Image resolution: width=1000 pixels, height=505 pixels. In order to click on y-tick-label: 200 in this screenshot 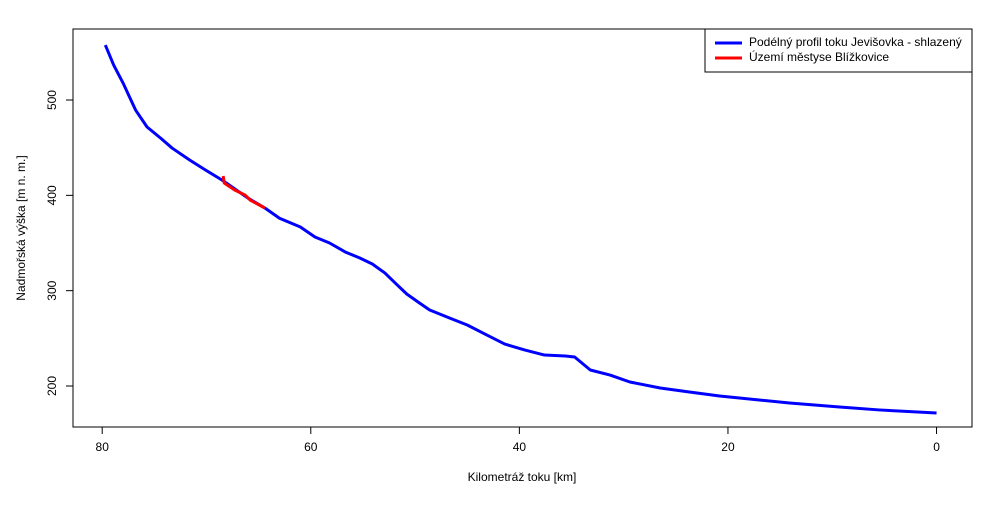, I will do `click(52, 386)`.